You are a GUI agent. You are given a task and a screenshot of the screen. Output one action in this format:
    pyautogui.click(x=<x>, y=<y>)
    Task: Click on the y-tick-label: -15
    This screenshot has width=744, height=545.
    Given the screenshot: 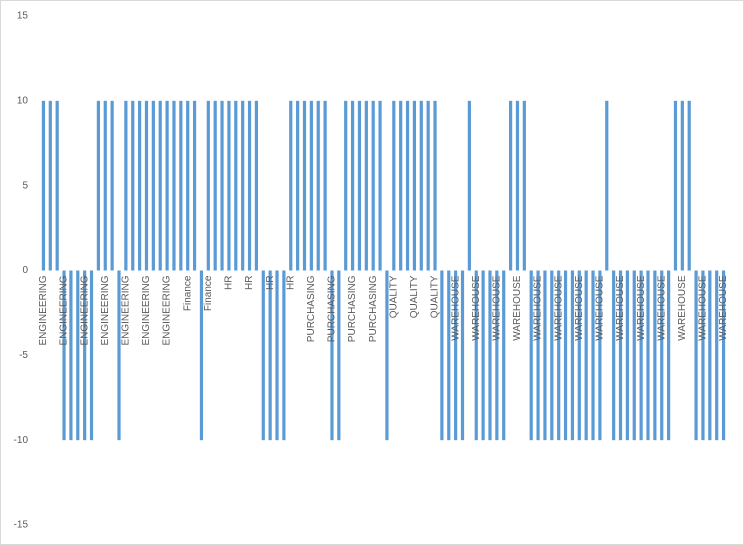 What is the action you would take?
    pyautogui.click(x=21, y=525)
    